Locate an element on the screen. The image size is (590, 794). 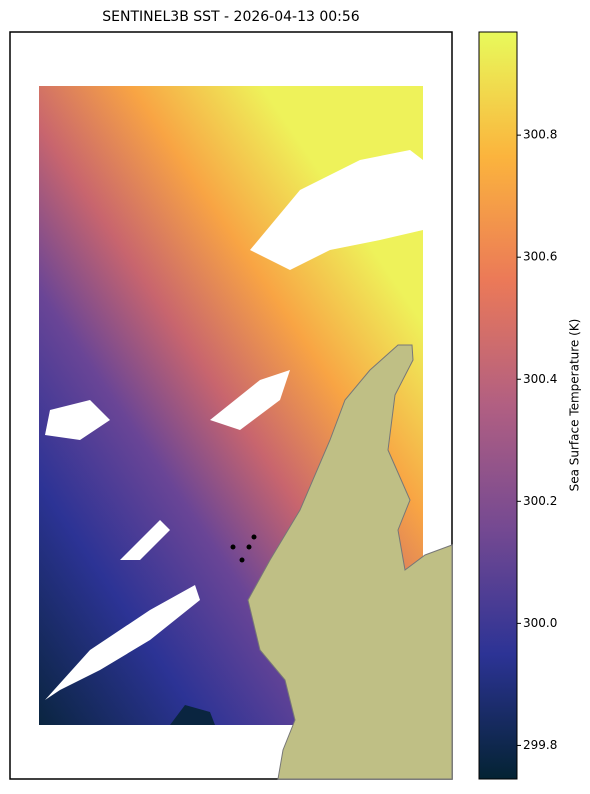
colorbar-tick-label: 300.0 is located at coordinates (540, 623).